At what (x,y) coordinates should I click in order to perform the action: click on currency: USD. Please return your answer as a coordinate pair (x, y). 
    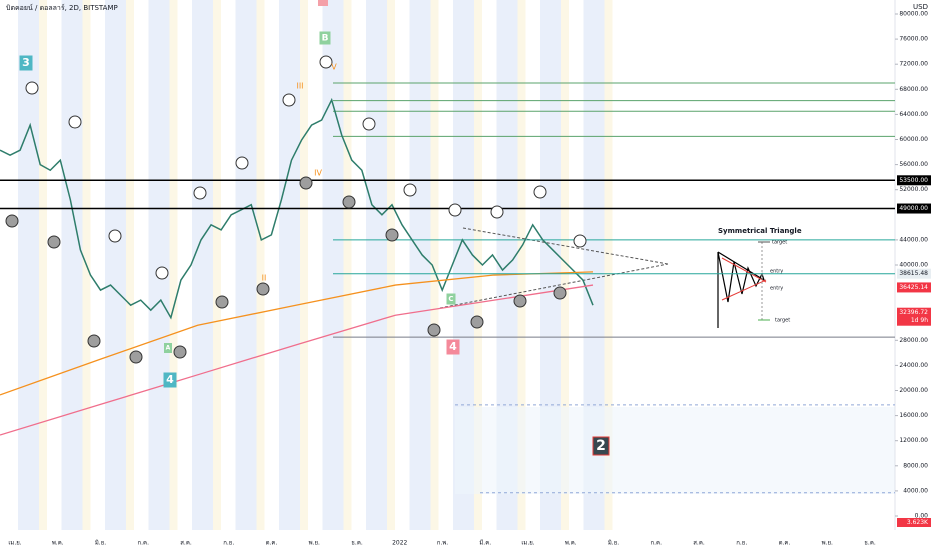
    Looking at the image, I should click on (920, 7).